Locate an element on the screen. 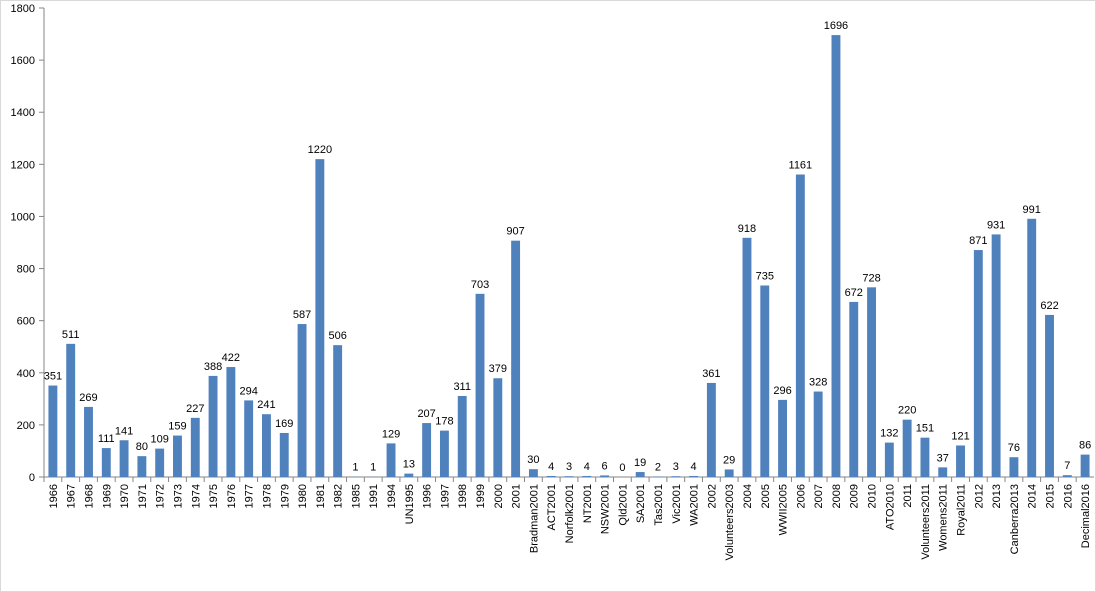 Image resolution: width=1096 pixels, height=592 pixels. x-tick-label: ACT2001 is located at coordinates (552, 507).